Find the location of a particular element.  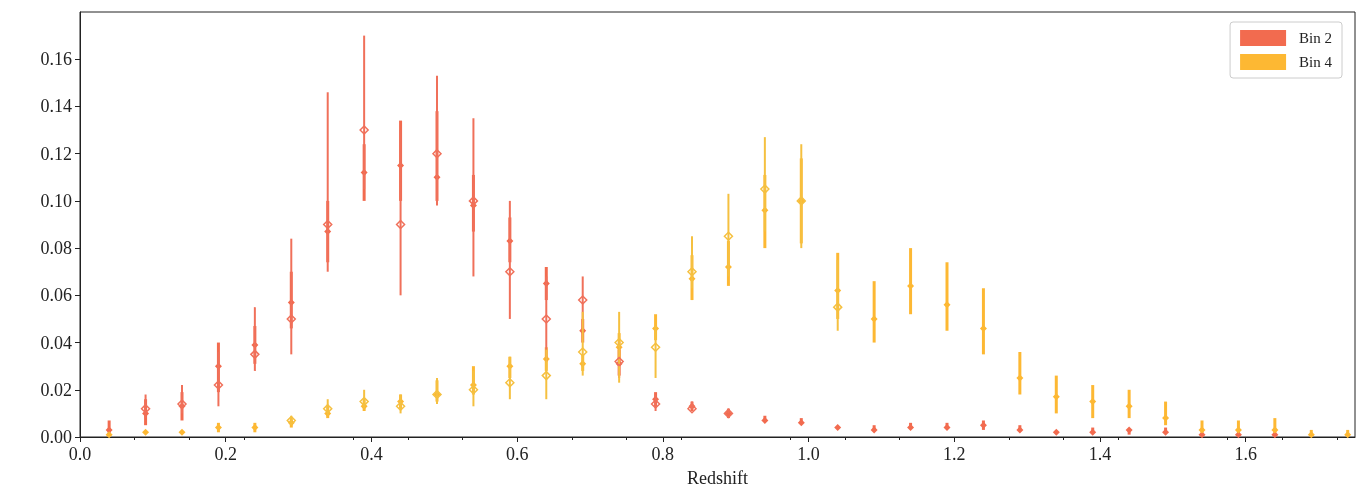

x-tick-label: 0.0 is located at coordinates (80, 454).